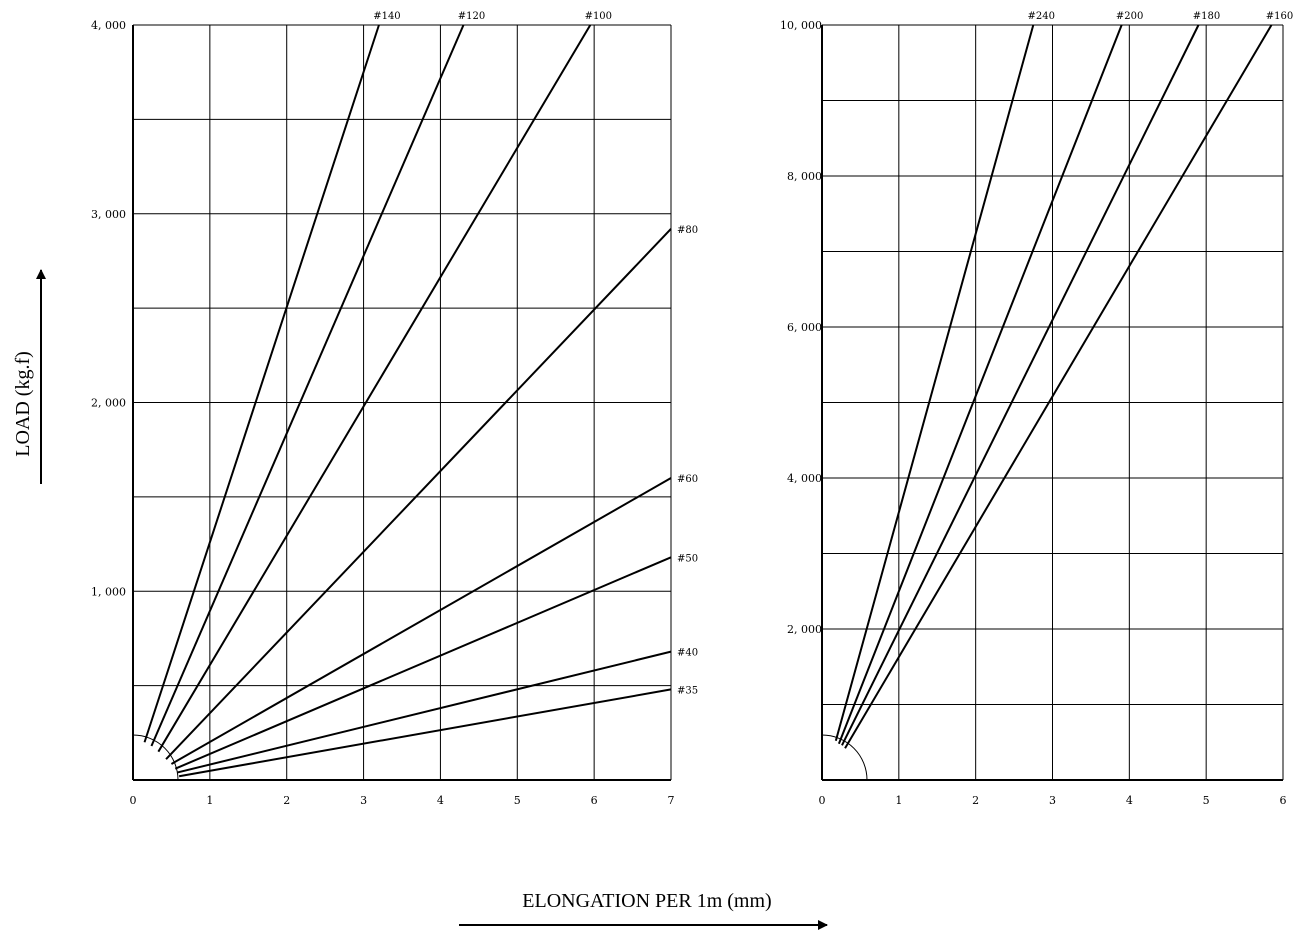  Describe the element at coordinates (363, 800) in the screenshot. I see `left-x-tick-label: 3` at that location.